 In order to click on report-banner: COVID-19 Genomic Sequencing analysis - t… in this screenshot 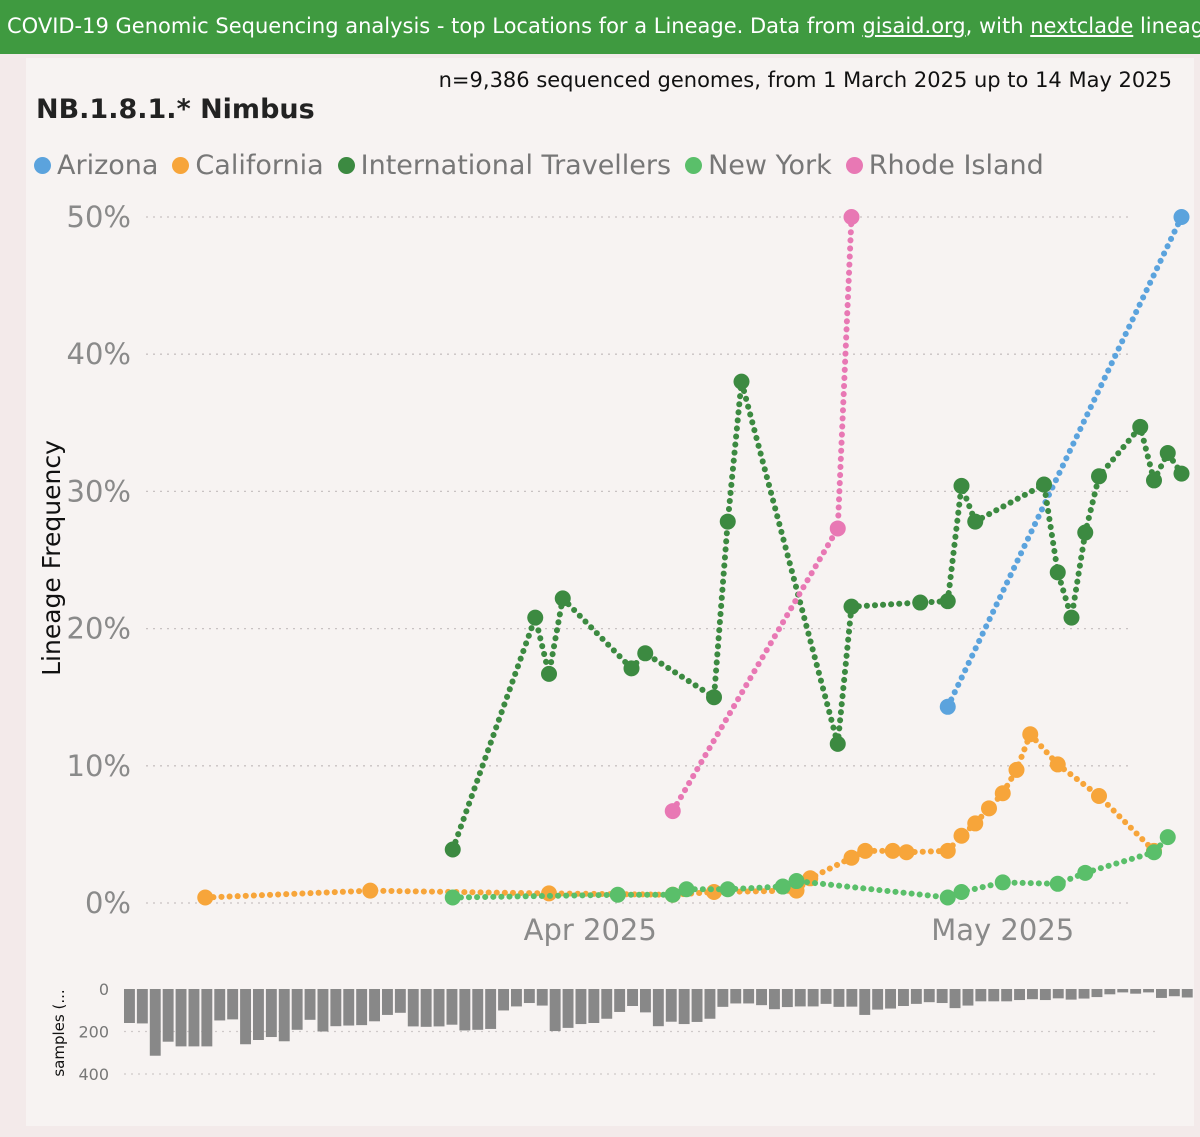, I will do `click(600, 27)`.